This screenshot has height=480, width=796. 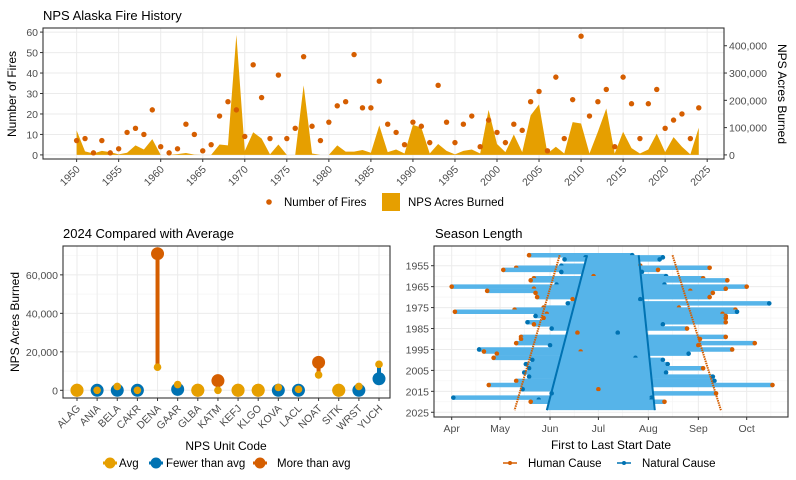 I want to click on comparison-ylabel: NPS Acres Burned, so click(x=15, y=322).